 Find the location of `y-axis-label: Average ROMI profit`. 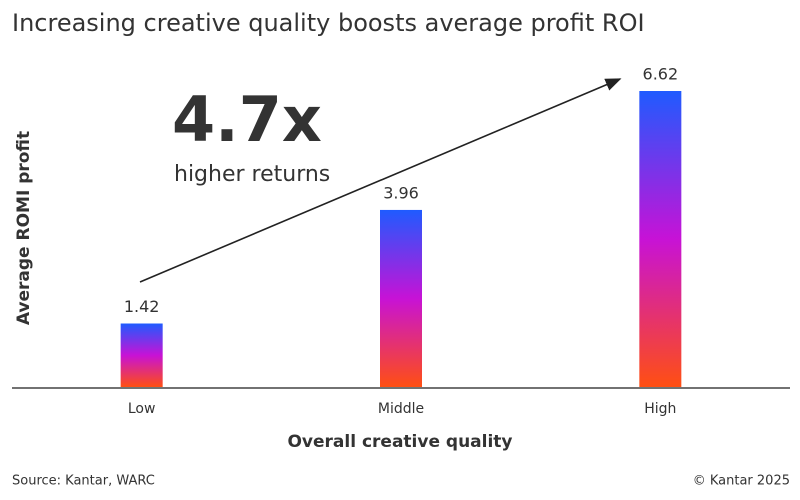

y-axis-label: Average ROMI profit is located at coordinates (24, 228).